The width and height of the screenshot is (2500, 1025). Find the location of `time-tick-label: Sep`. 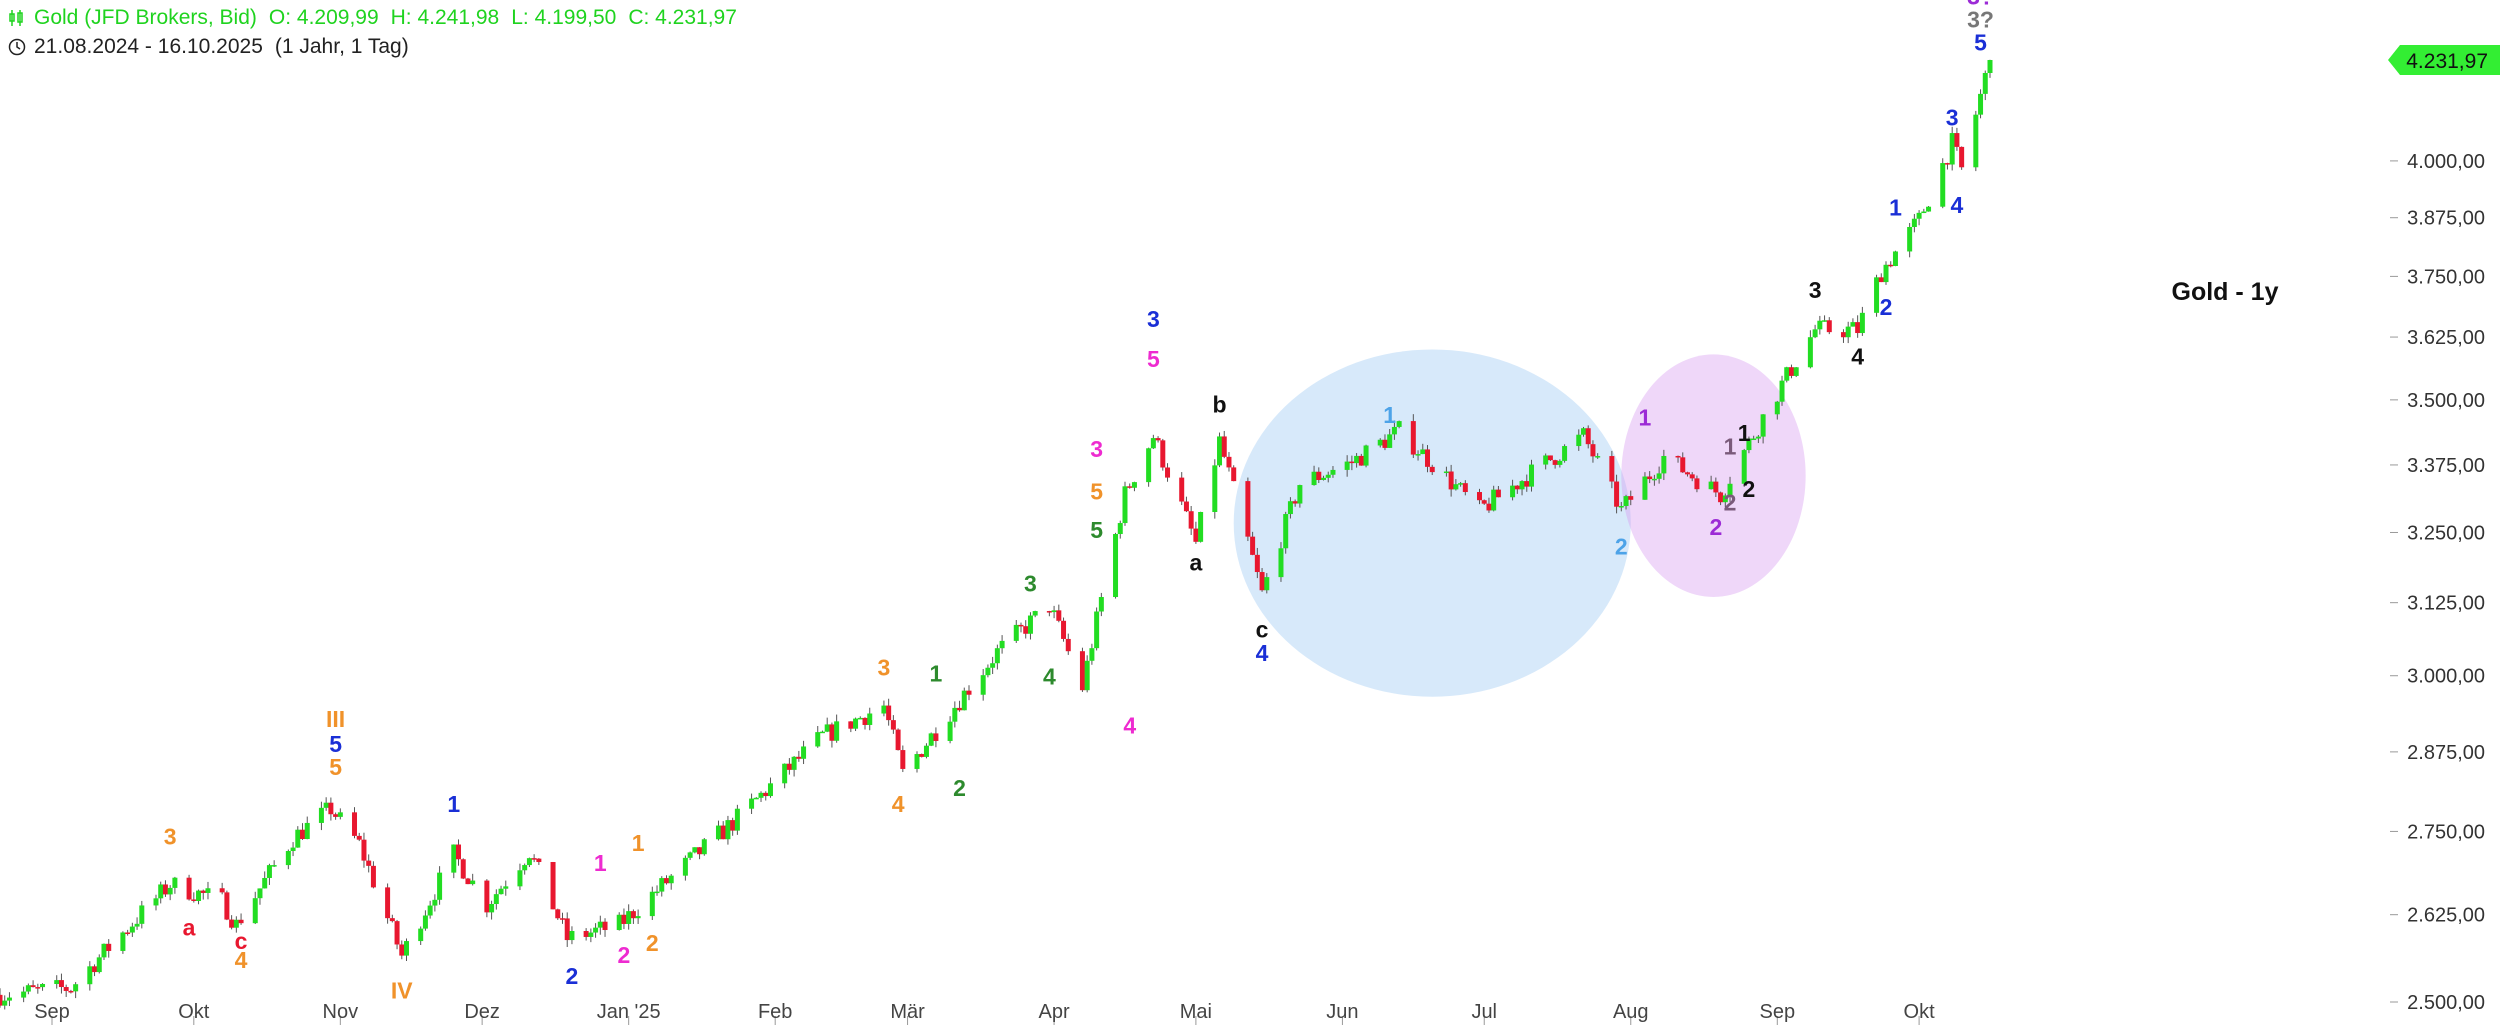

time-tick-label: Sep is located at coordinates (1777, 1012).